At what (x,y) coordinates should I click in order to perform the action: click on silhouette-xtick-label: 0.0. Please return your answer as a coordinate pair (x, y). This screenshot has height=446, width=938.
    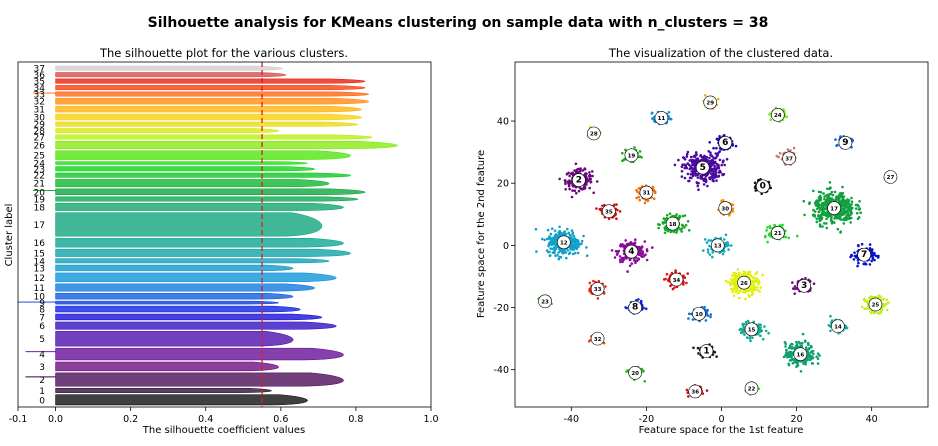
    Looking at the image, I should click on (55, 419).